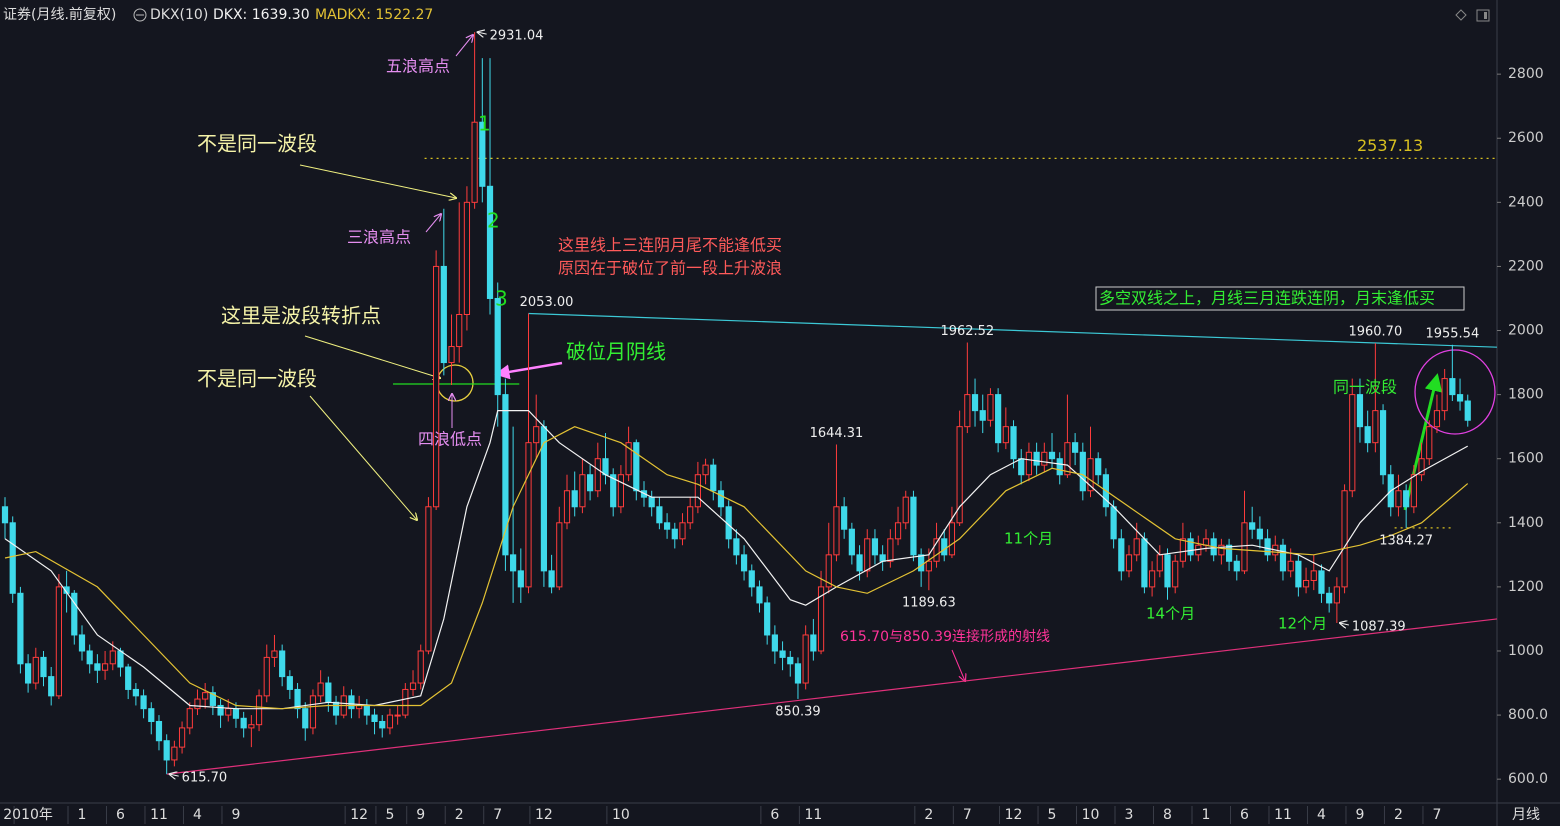 Image resolution: width=1560 pixels, height=826 pixels. I want to click on y-tick-label: 800.0, so click(1528, 715).